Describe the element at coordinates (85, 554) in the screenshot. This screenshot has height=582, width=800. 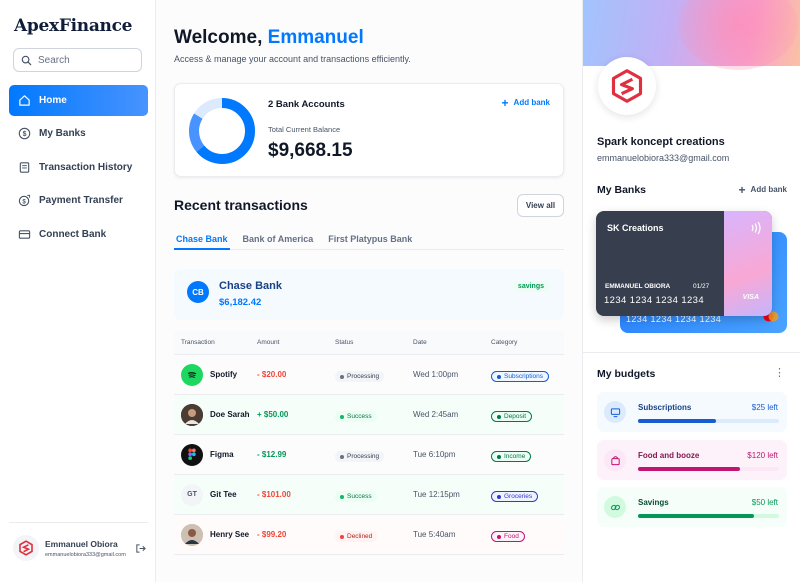
I see `user-email: emmanuelobiora333@gmail.com` at that location.